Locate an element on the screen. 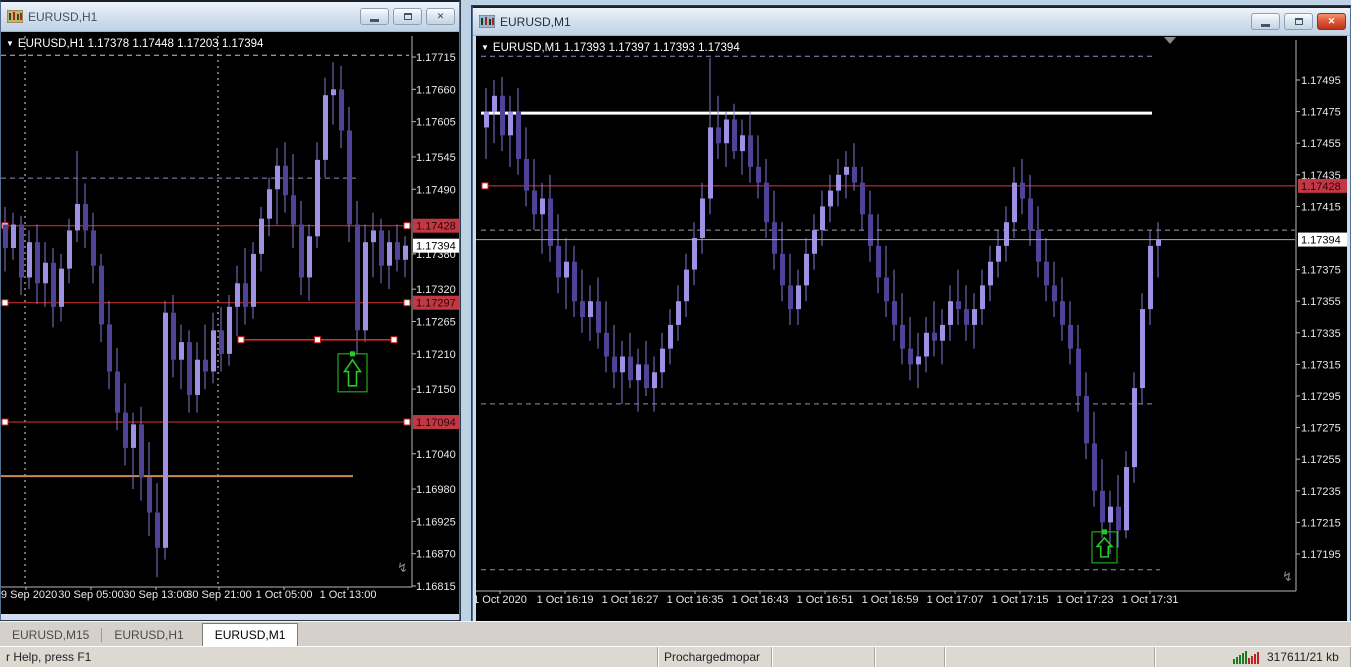 The width and height of the screenshot is (1351, 667). y-axis-label: 1.17435 is located at coordinates (1321, 176).